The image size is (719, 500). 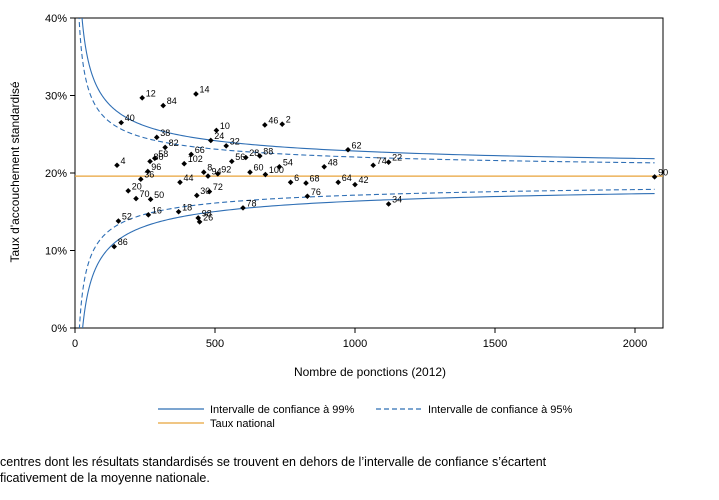 I want to click on data-point-8: 8, so click(x=206, y=169).